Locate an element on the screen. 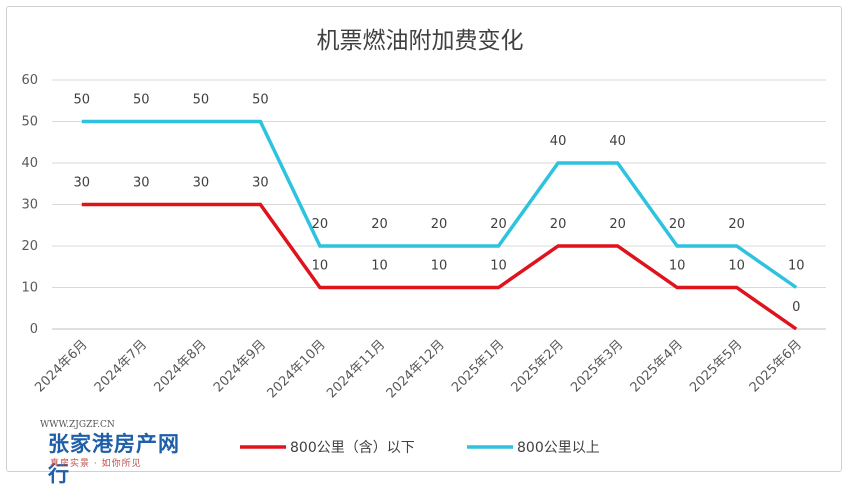 This screenshot has height=488, width=850. x-tick-label: 2024年6月 is located at coordinates (61, 366).